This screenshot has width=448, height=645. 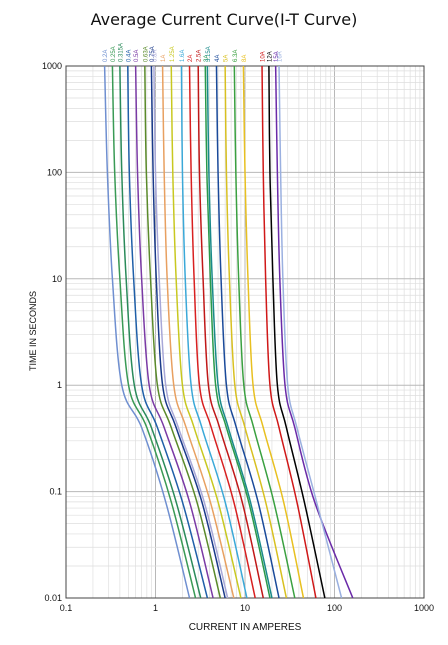 I want to click on legend-label: 0.4A, so click(x=129, y=56).